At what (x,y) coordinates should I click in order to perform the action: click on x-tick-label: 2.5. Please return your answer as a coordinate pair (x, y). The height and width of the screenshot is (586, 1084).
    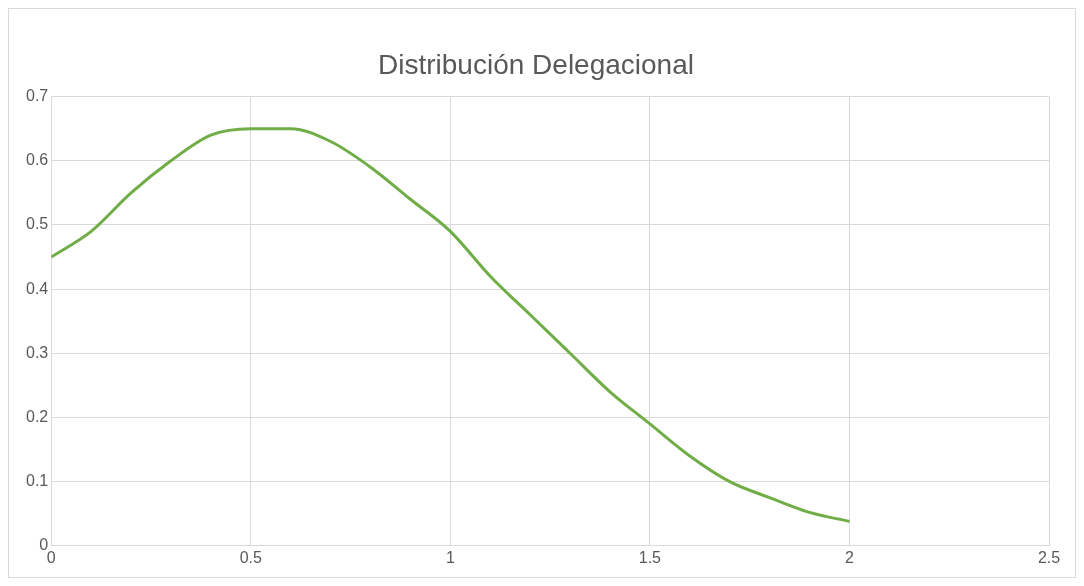
    Looking at the image, I should click on (1049, 557).